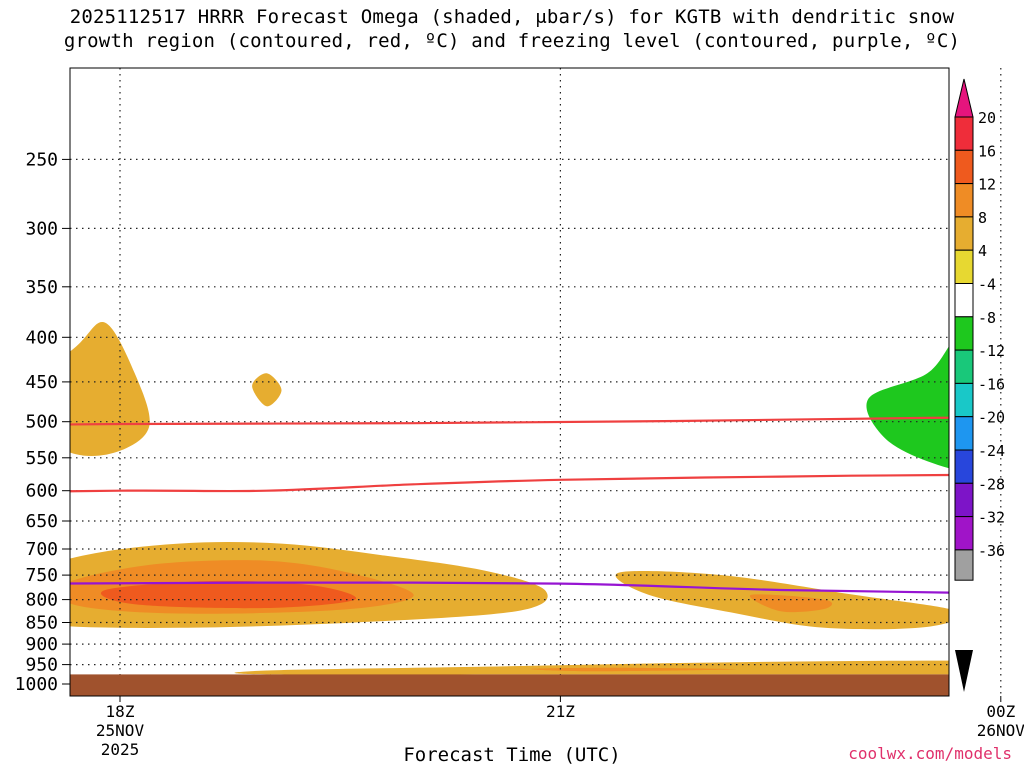  Describe the element at coordinates (987, 151) in the screenshot. I see `colorbar-label-1: 16` at that location.